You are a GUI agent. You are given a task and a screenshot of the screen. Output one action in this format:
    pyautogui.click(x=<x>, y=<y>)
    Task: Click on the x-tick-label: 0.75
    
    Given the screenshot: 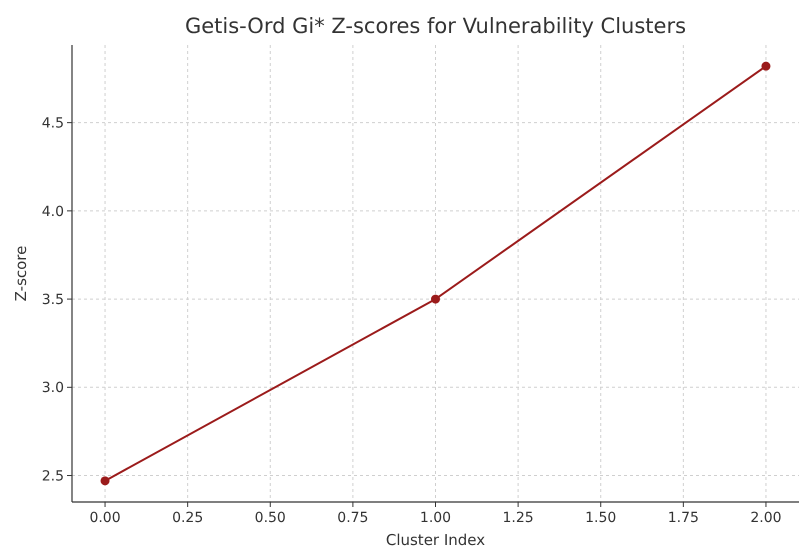 What is the action you would take?
    pyautogui.click(x=352, y=518)
    